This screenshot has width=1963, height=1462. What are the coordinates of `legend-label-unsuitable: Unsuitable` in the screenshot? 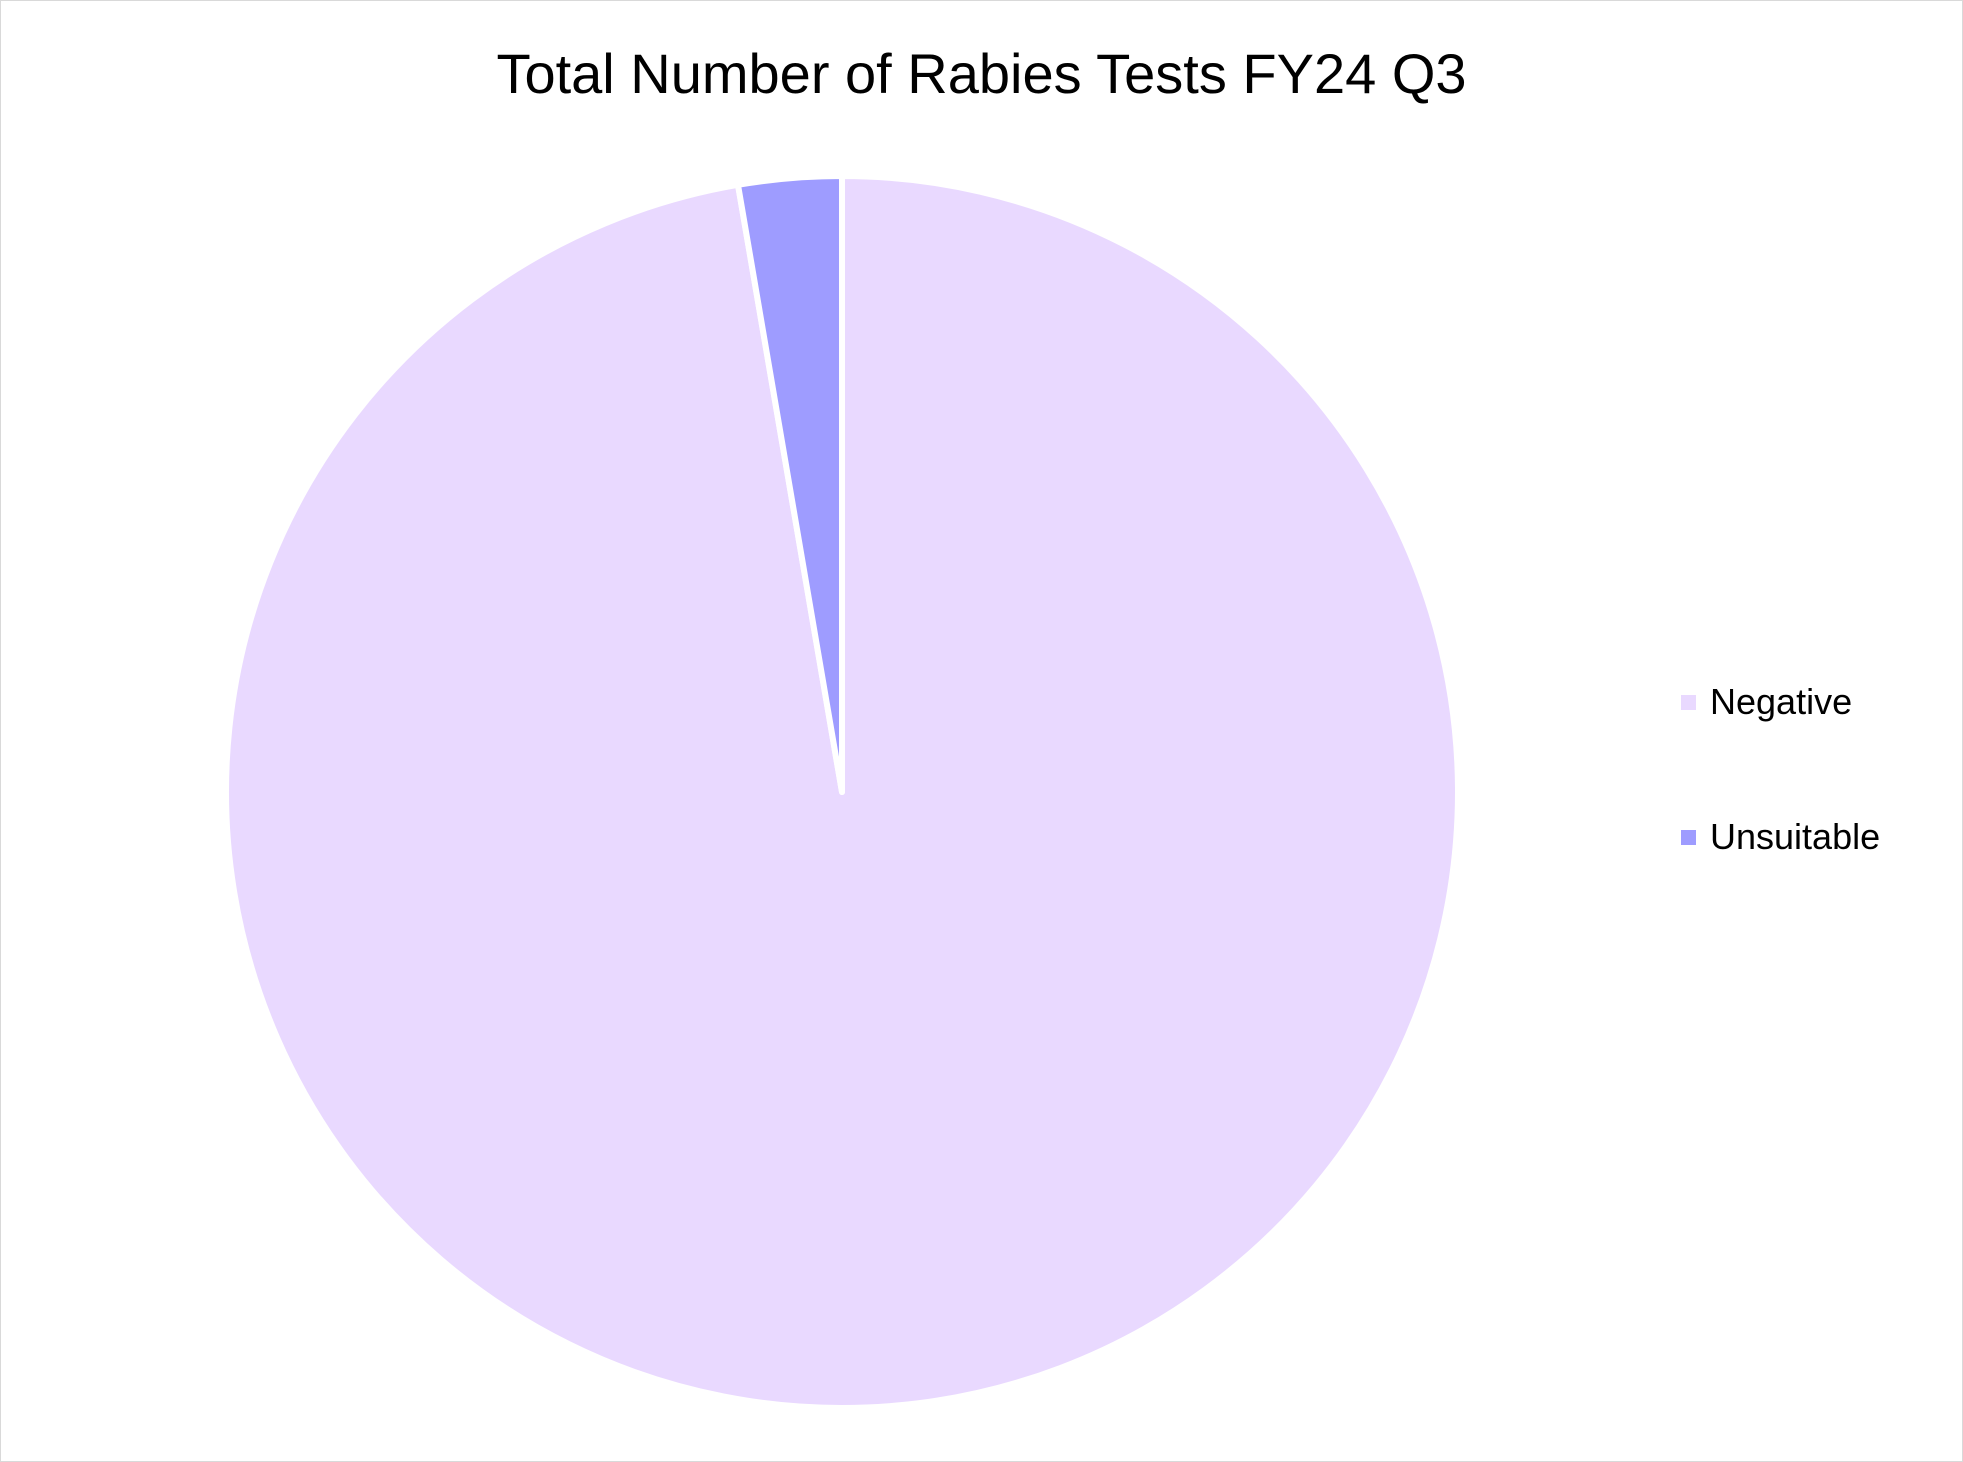 It's located at (1795, 836).